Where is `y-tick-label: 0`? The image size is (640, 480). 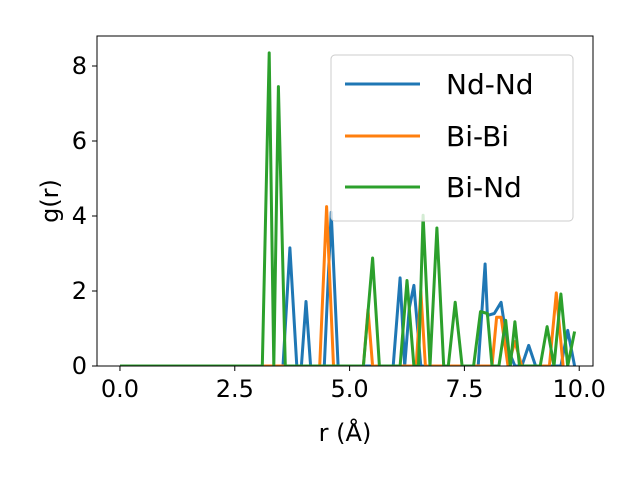
y-tick-label: 0 is located at coordinates (79, 366).